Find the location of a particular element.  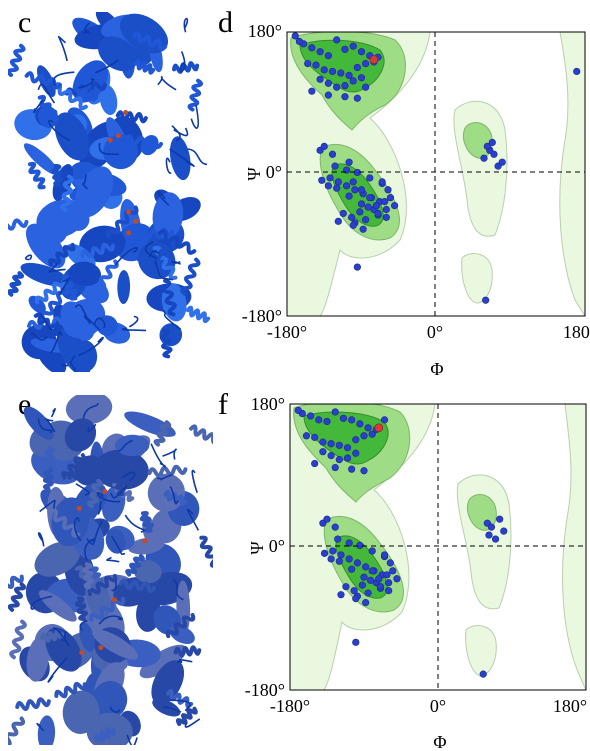

panel-label-f: f is located at coordinates (223, 404).